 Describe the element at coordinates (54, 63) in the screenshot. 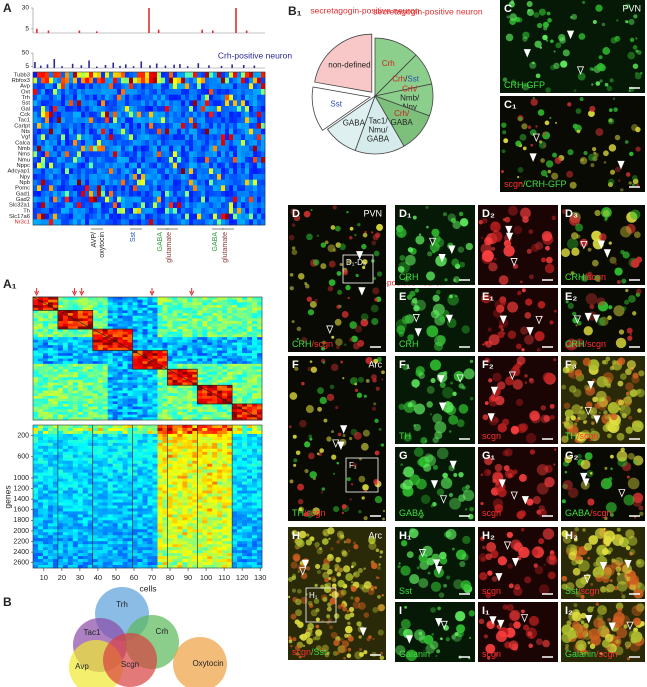

I see `bar` at that location.